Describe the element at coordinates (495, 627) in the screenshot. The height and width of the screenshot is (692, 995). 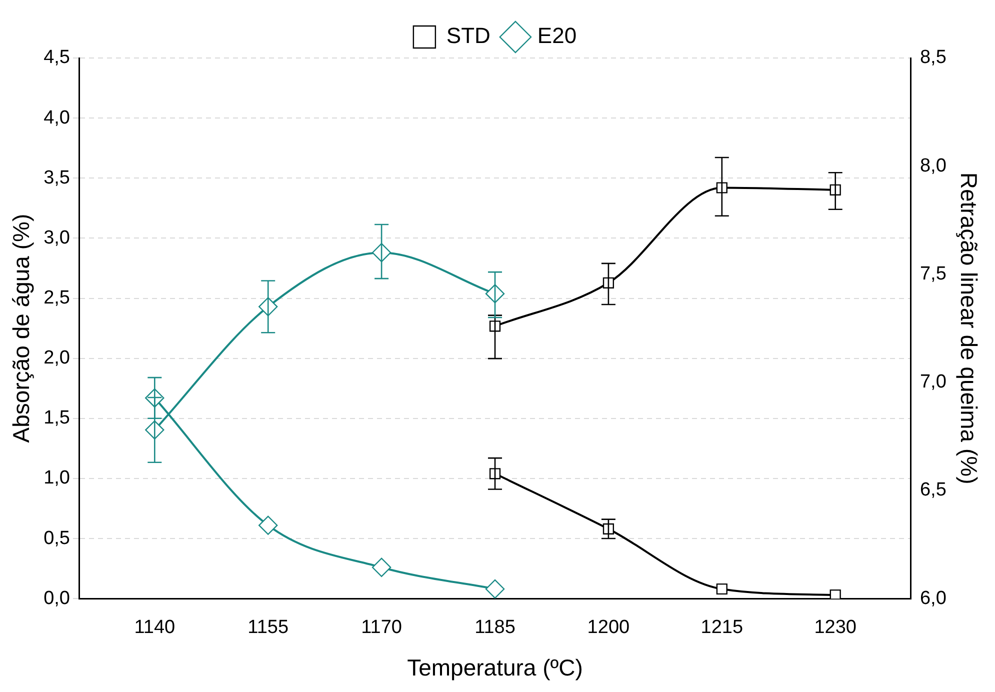
I see `x-tick-label: 1185` at that location.